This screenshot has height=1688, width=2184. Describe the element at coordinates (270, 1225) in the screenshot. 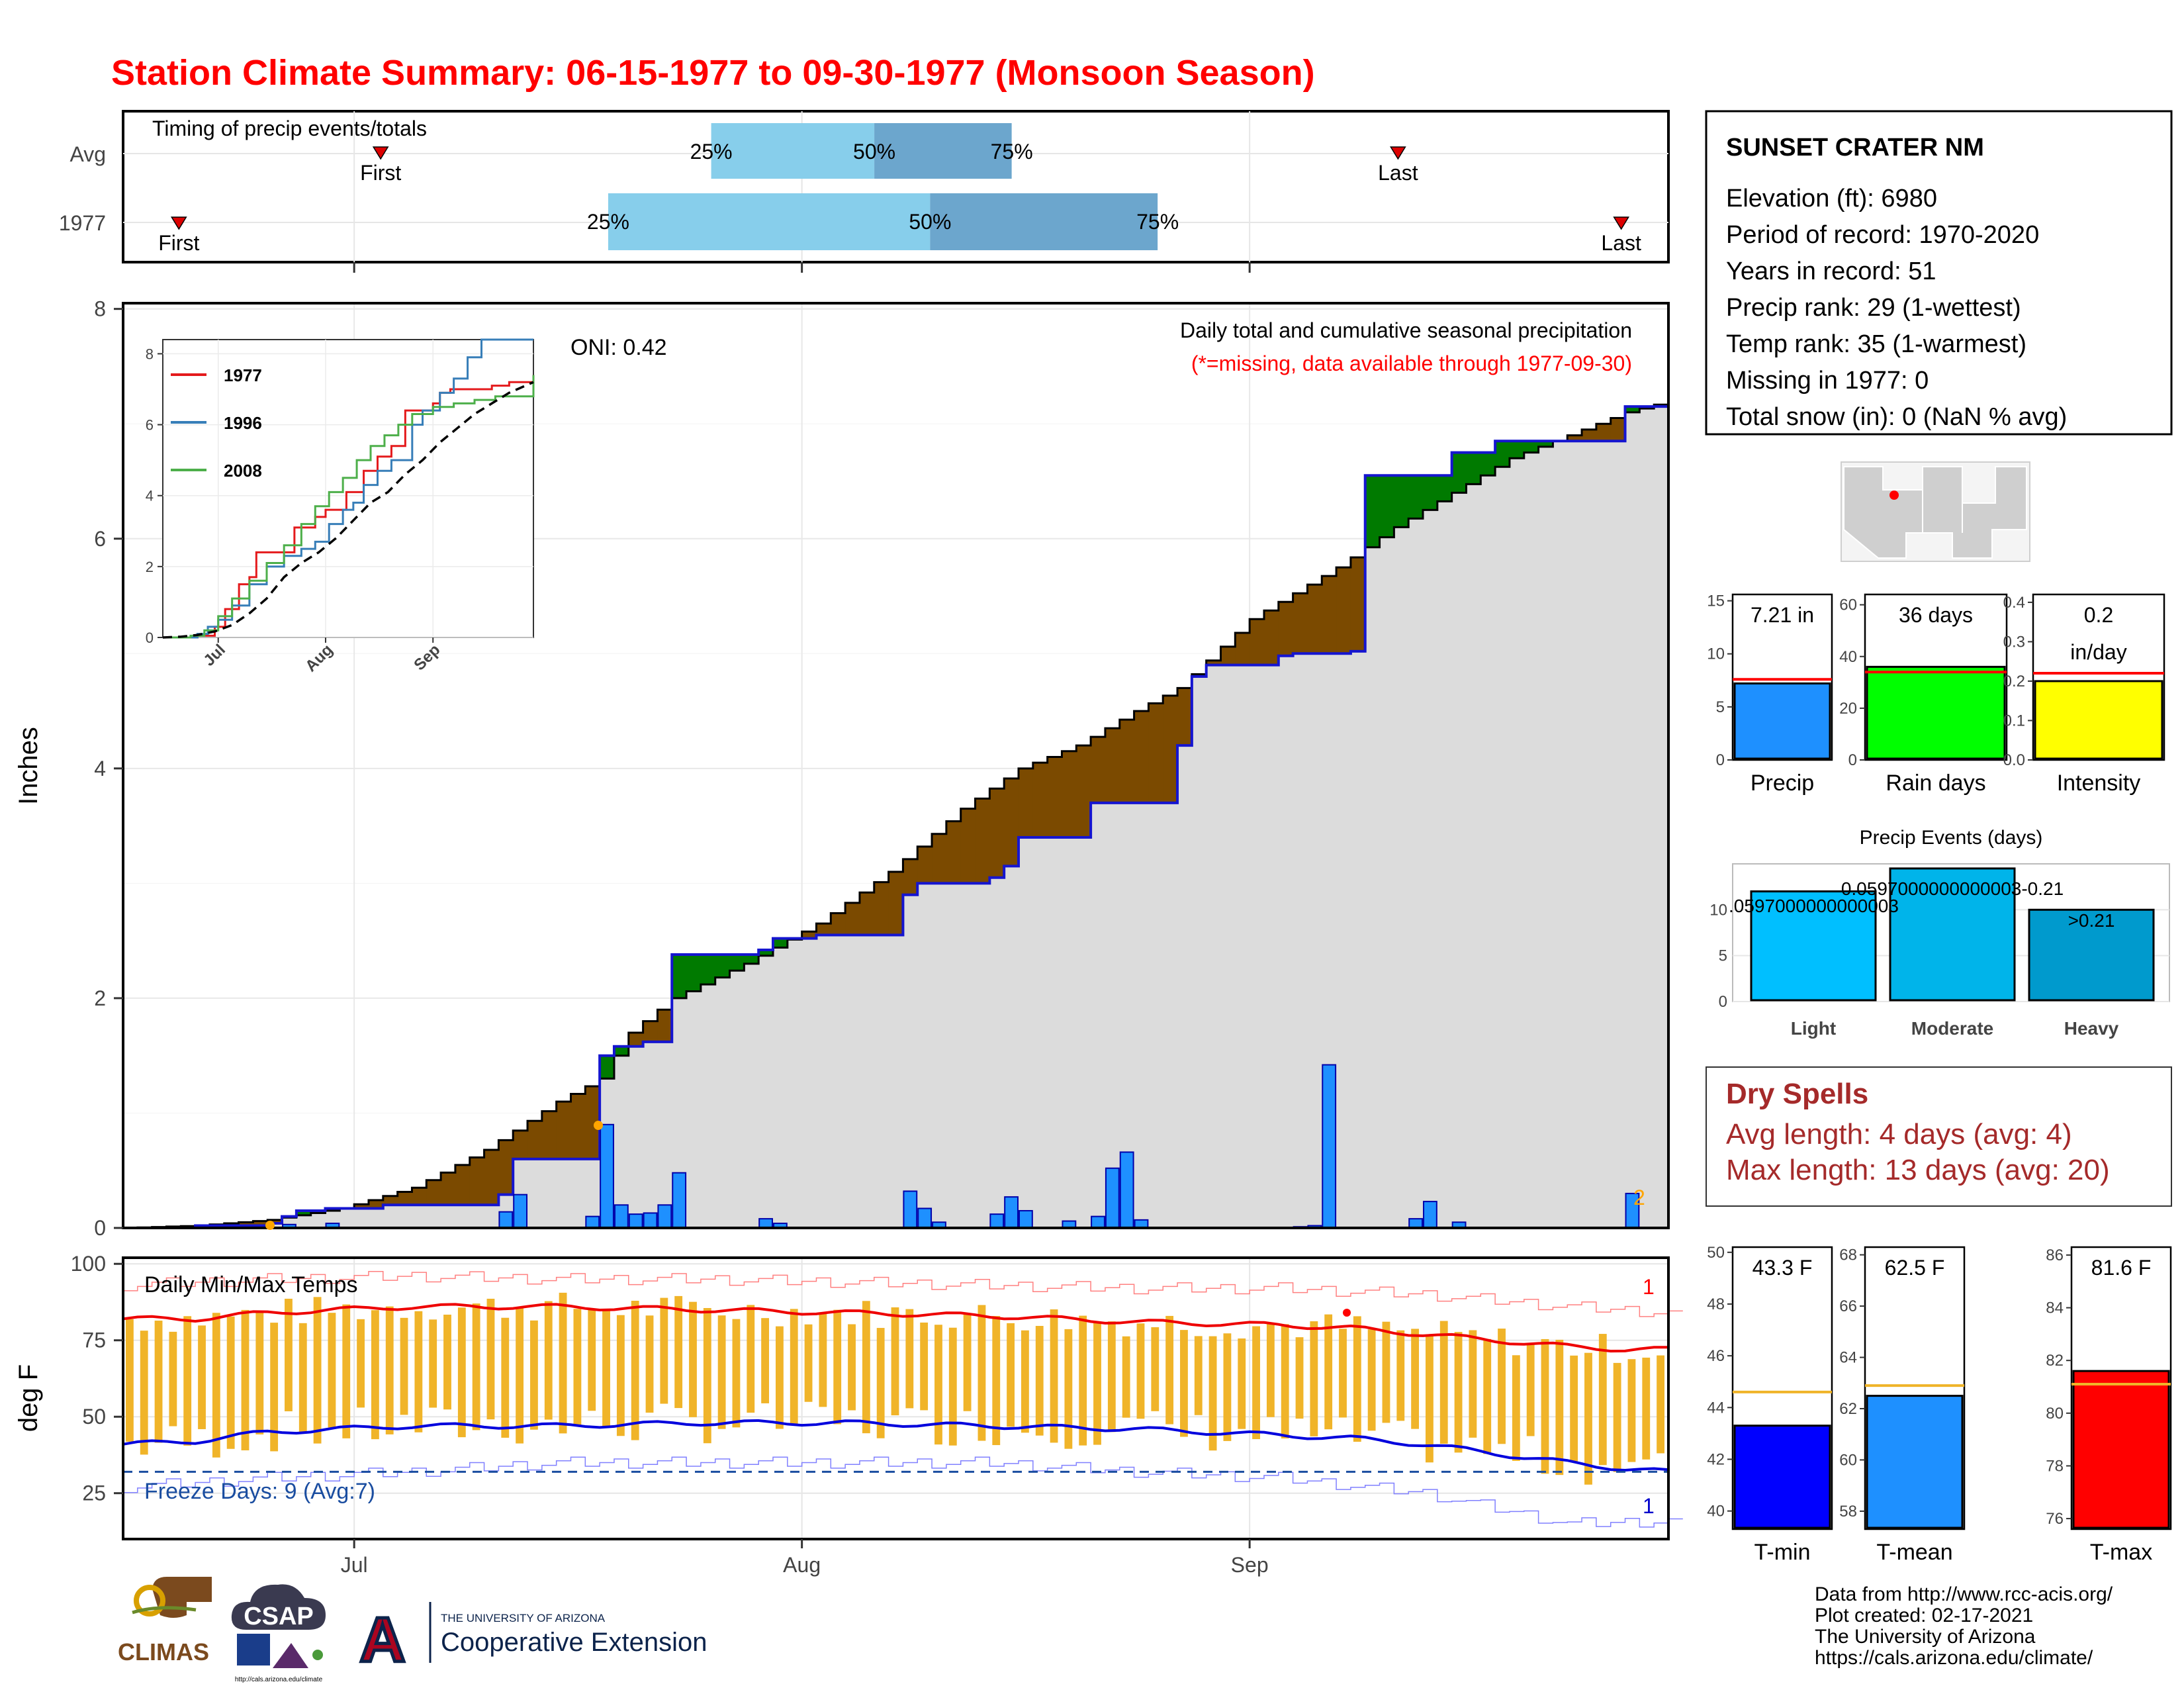

I see `first-event-marker` at that location.